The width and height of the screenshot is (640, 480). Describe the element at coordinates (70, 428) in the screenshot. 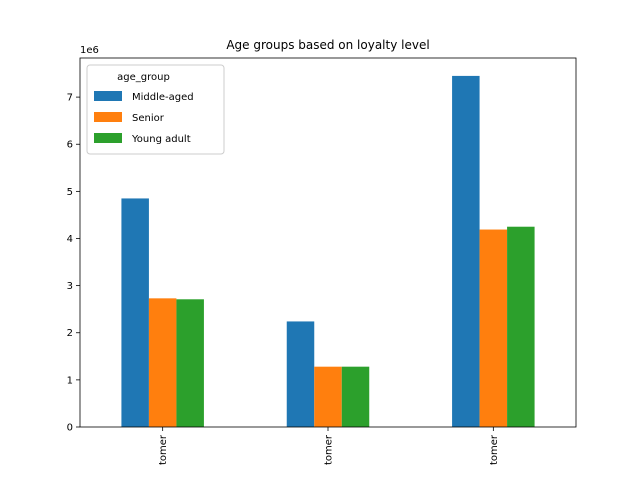

I see `y-tick-label: 0` at that location.